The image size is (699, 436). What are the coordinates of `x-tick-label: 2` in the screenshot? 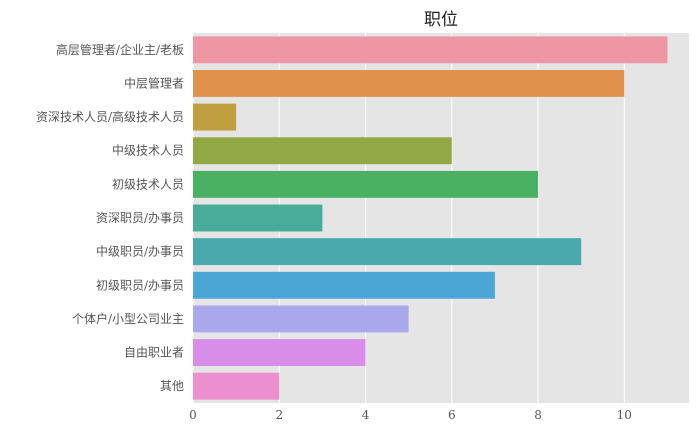 It's located at (279, 415).